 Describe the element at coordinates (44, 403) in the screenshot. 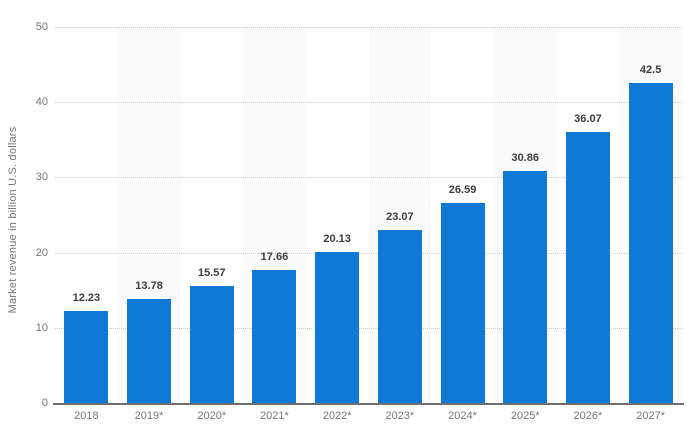

I see `y-tick-label: 0` at that location.